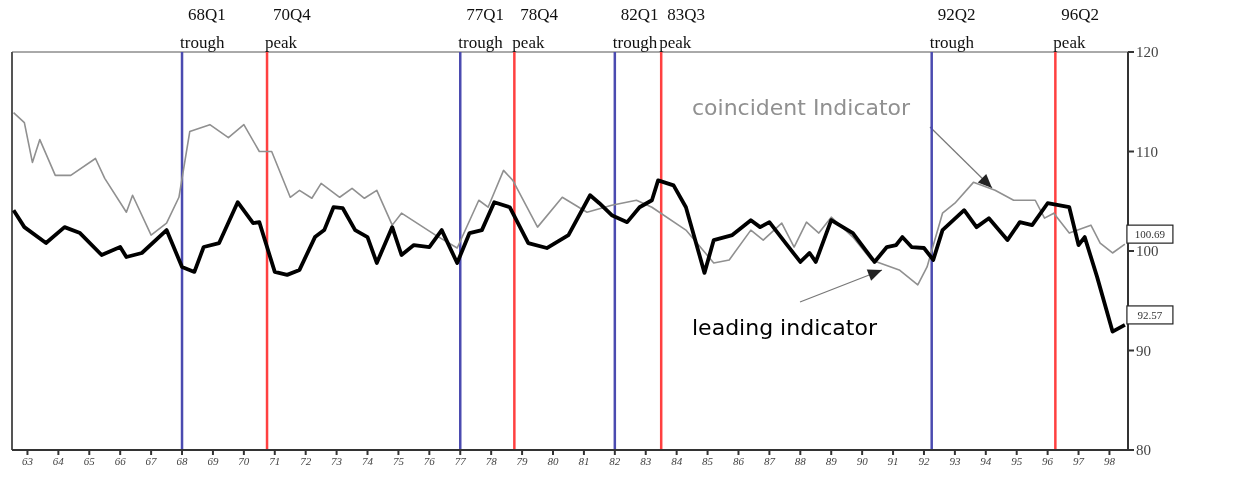 This screenshot has height=480, width=1236. What do you see at coordinates (89, 460) in the screenshot?
I see `x-tick-label: 65` at bounding box center [89, 460].